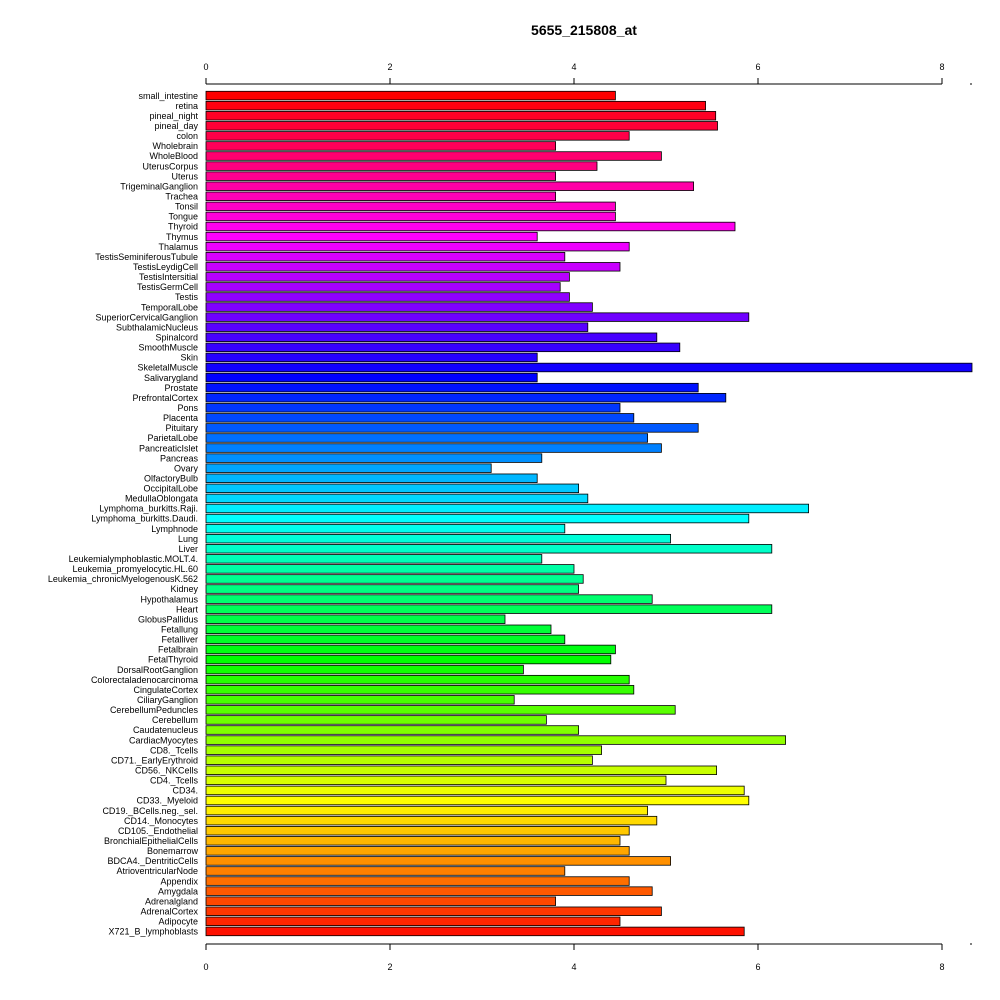 The image size is (1000, 1000). I want to click on category-label: CiliaryGanglion, so click(167, 700).